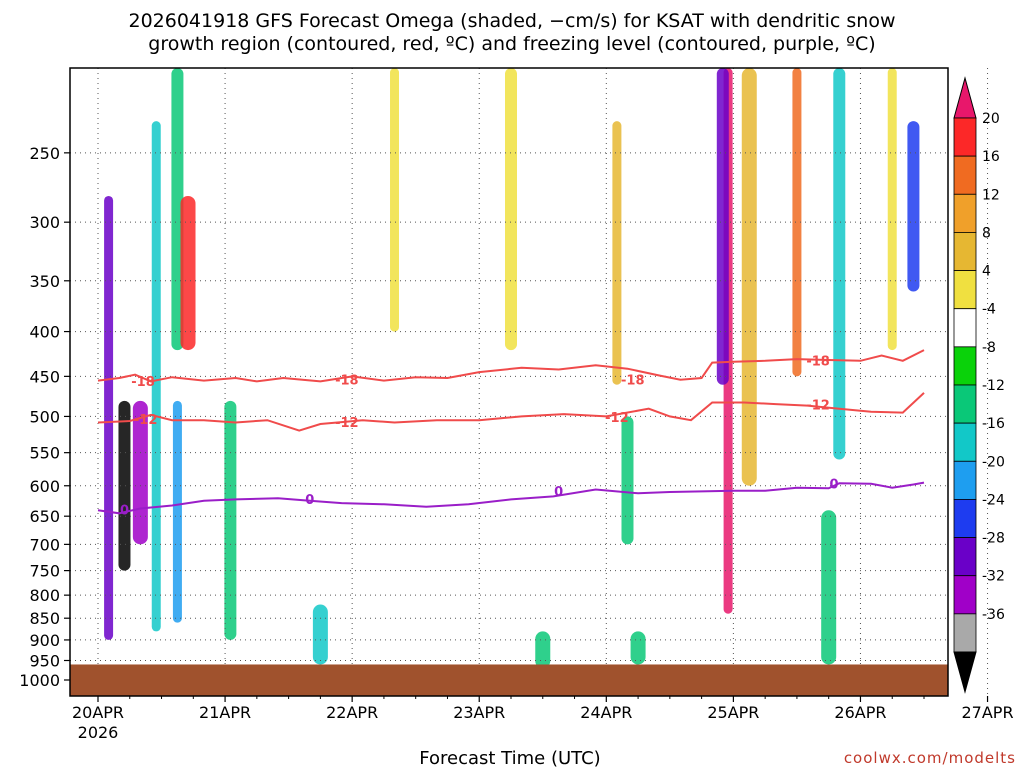 This screenshot has height=768, width=1024. I want to click on x-tick-label: 20APR, so click(98, 712).